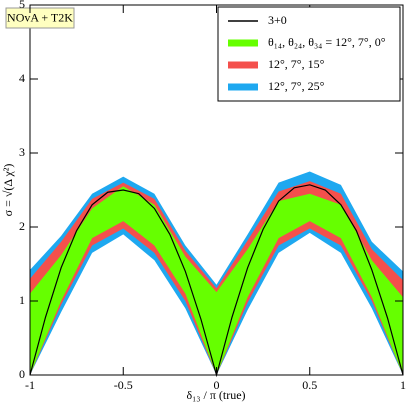 This screenshot has width=407, height=407. What do you see at coordinates (403, 385) in the screenshot?
I see `x-tick-label: 1` at bounding box center [403, 385].